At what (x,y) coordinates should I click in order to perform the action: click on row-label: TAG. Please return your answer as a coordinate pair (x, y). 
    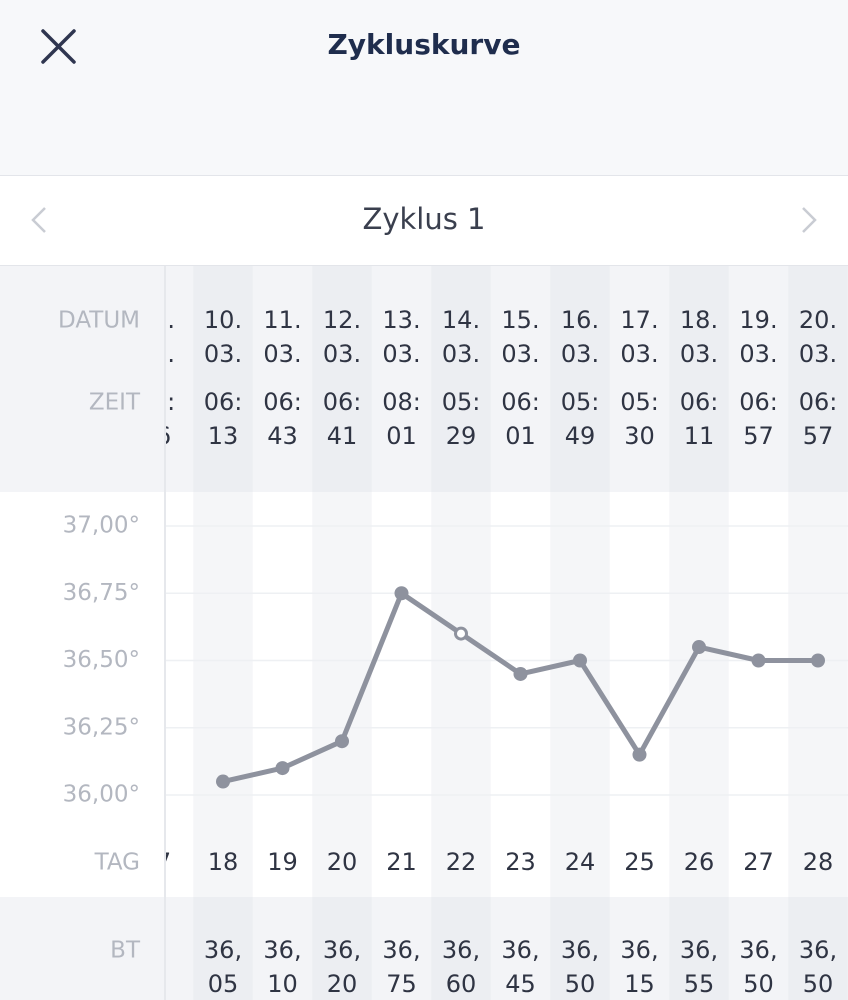
    Looking at the image, I should click on (117, 863).